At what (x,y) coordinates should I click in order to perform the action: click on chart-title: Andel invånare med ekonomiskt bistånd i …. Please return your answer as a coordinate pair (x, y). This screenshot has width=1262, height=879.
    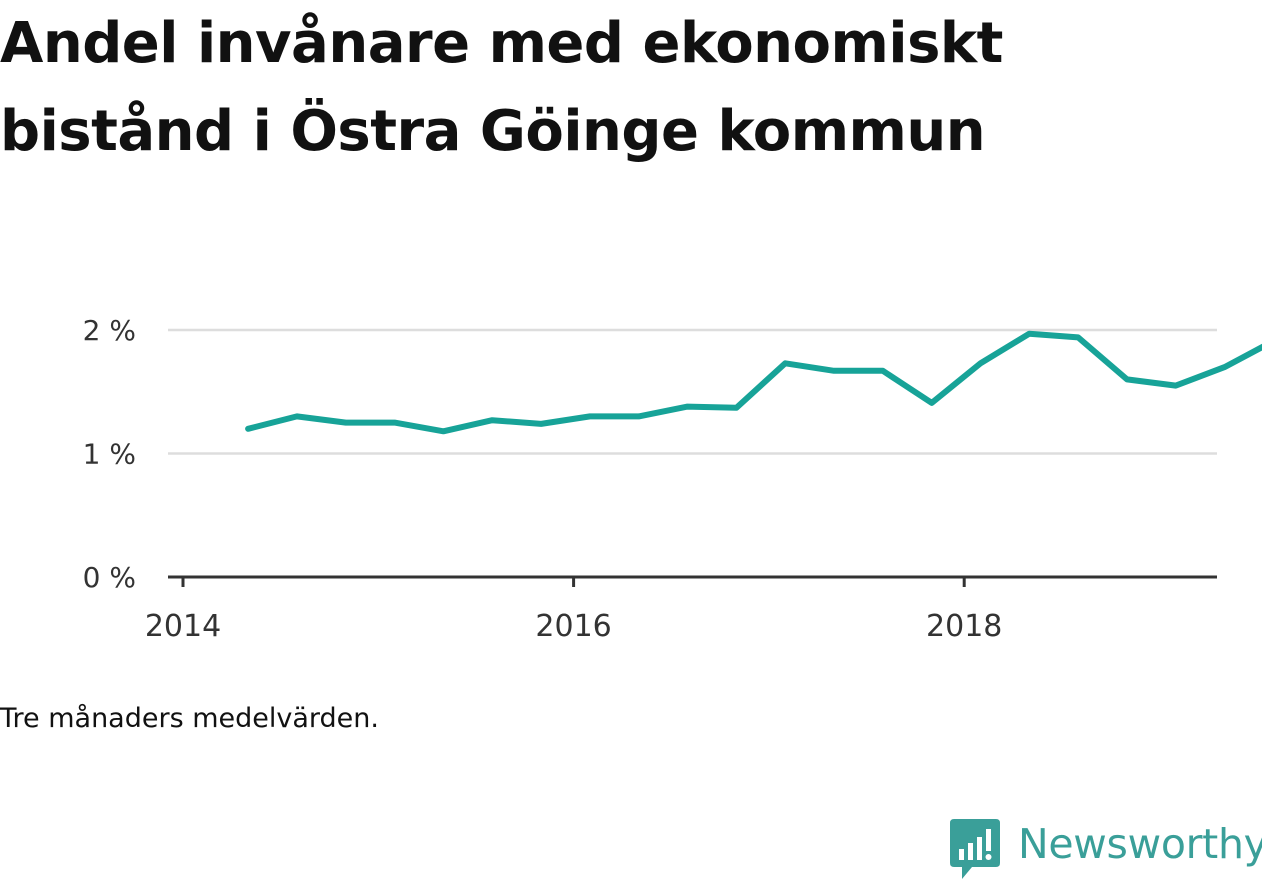
    Looking at the image, I should click on (501, 87).